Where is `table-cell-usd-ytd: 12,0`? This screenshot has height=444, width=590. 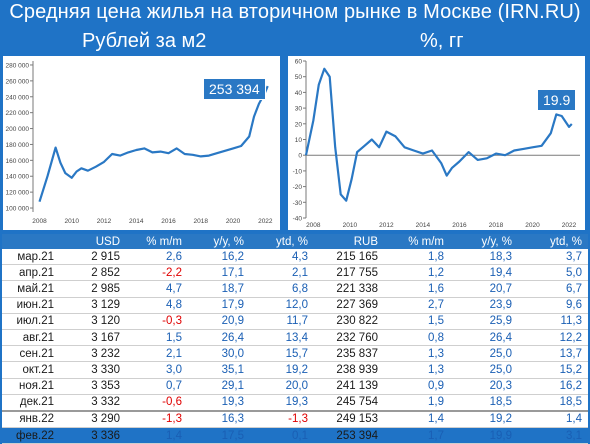
table-cell-usd-ytd: 12,0 is located at coordinates (282, 305).